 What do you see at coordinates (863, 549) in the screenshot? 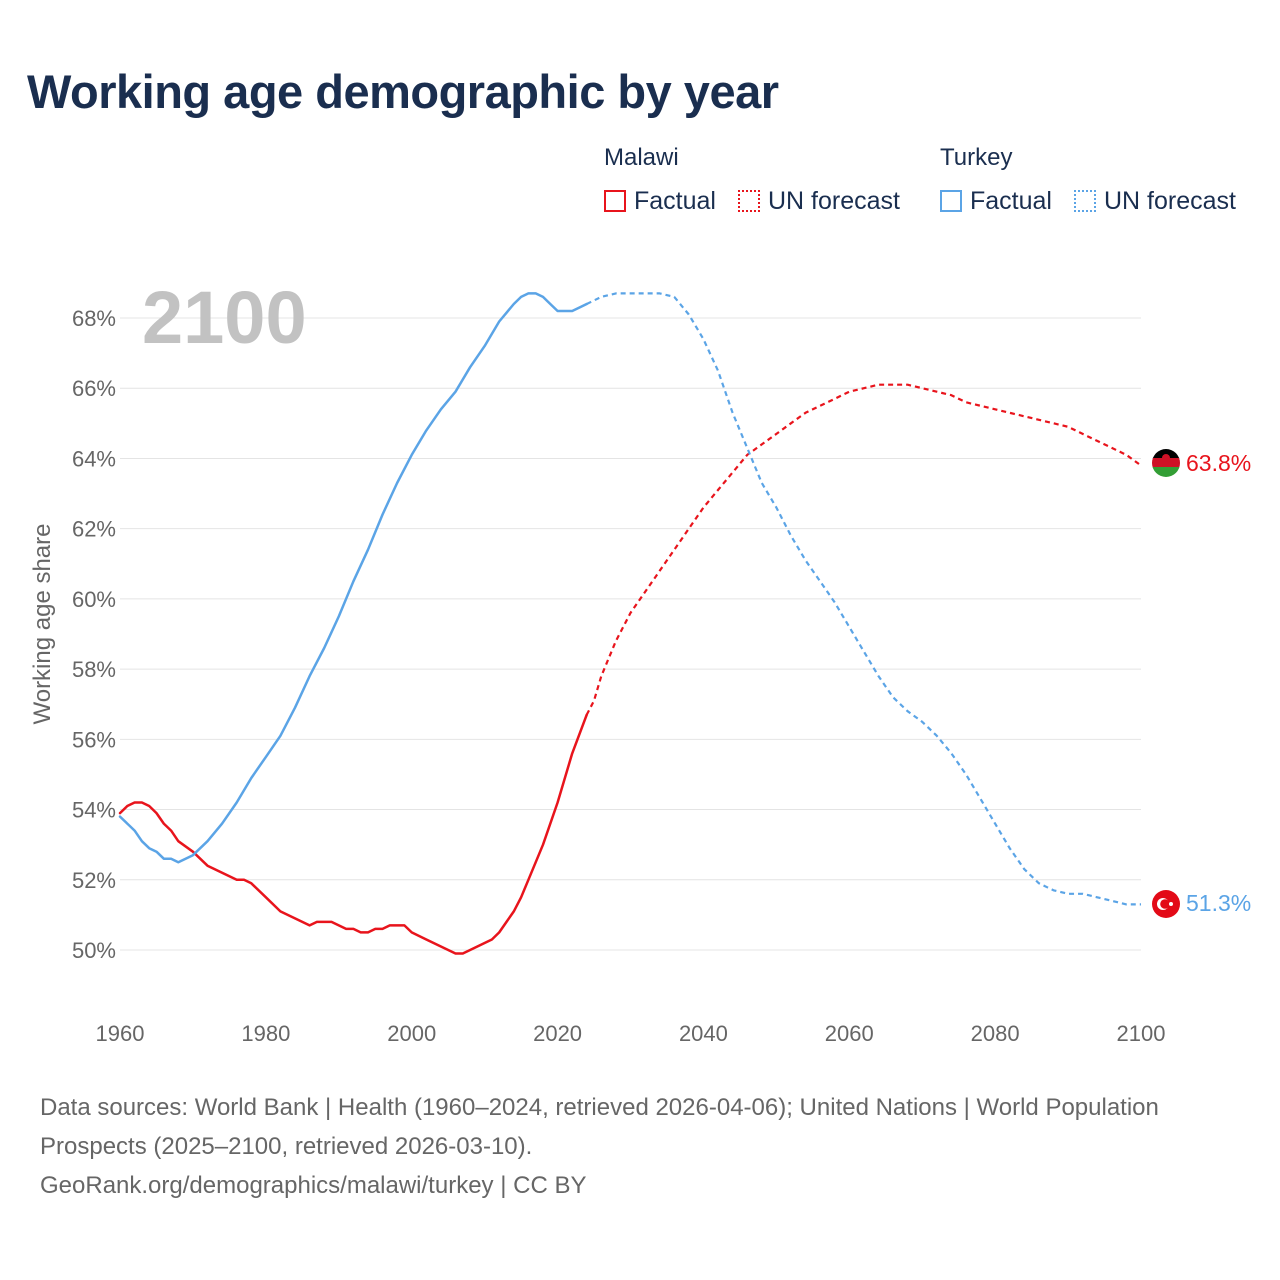
I see `malawi-forecast-line` at bounding box center [863, 549].